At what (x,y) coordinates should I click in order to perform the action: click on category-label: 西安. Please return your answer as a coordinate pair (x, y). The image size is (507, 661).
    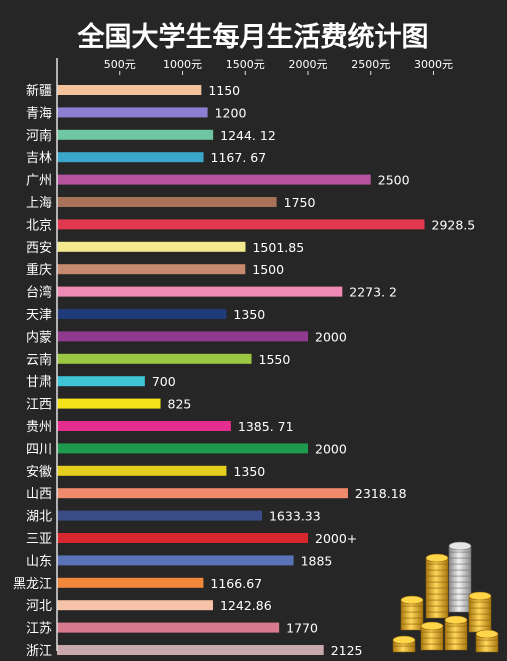
    Looking at the image, I should click on (39, 248).